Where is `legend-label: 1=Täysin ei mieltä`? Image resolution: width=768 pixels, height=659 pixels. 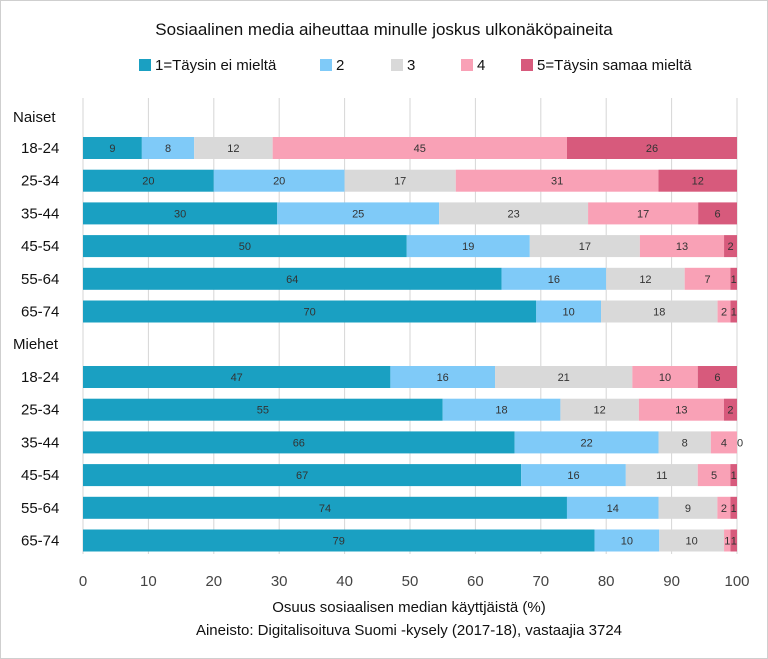
legend-label: 1=Täysin ei mieltä is located at coordinates (216, 65).